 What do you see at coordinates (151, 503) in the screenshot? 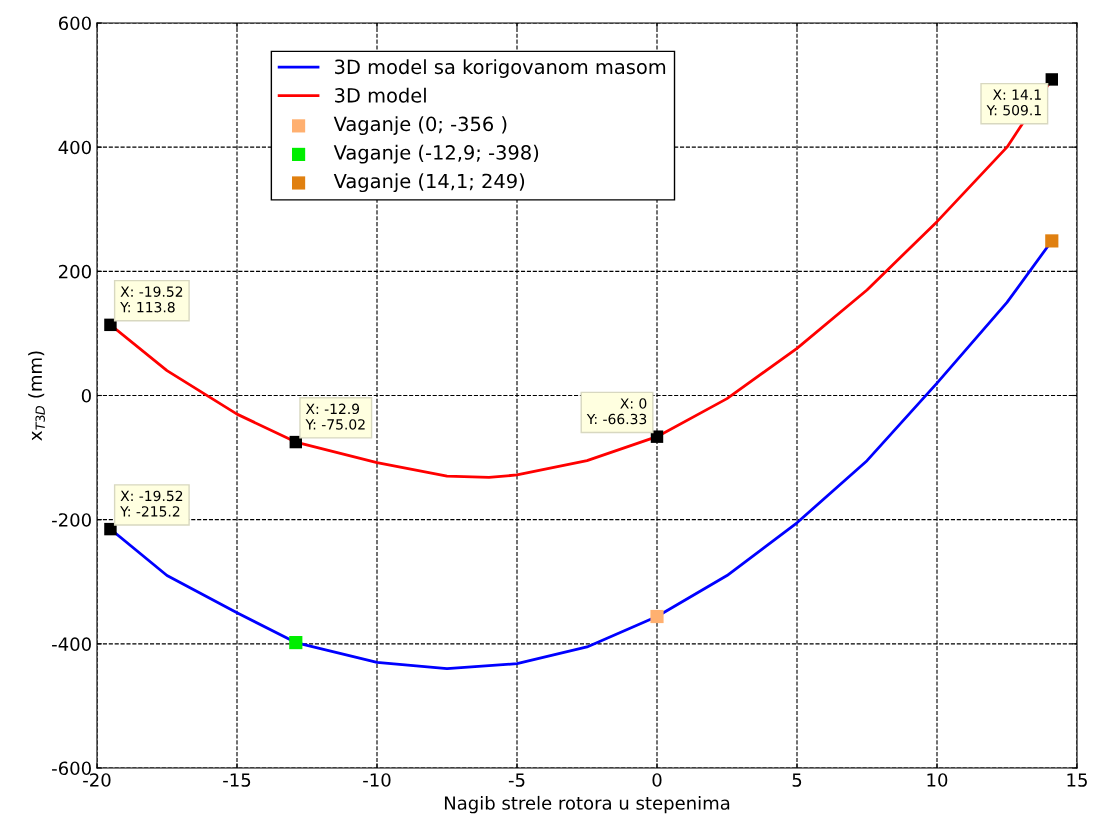
I see `annotation: X: -19.52 Y: -215.2` at bounding box center [151, 503].